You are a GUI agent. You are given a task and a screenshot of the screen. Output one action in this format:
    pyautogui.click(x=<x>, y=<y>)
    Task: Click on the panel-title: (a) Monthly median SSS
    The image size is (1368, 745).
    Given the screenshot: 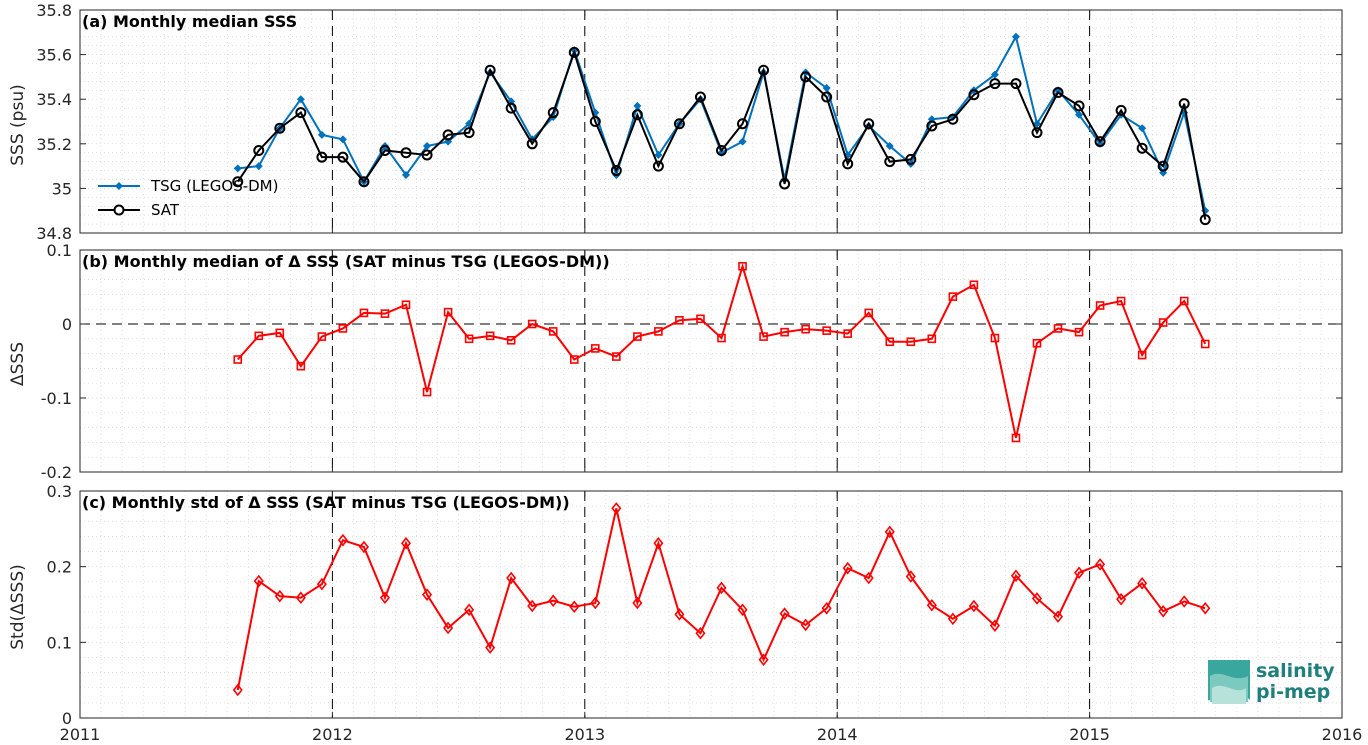 What is the action you would take?
    pyautogui.click(x=189, y=21)
    